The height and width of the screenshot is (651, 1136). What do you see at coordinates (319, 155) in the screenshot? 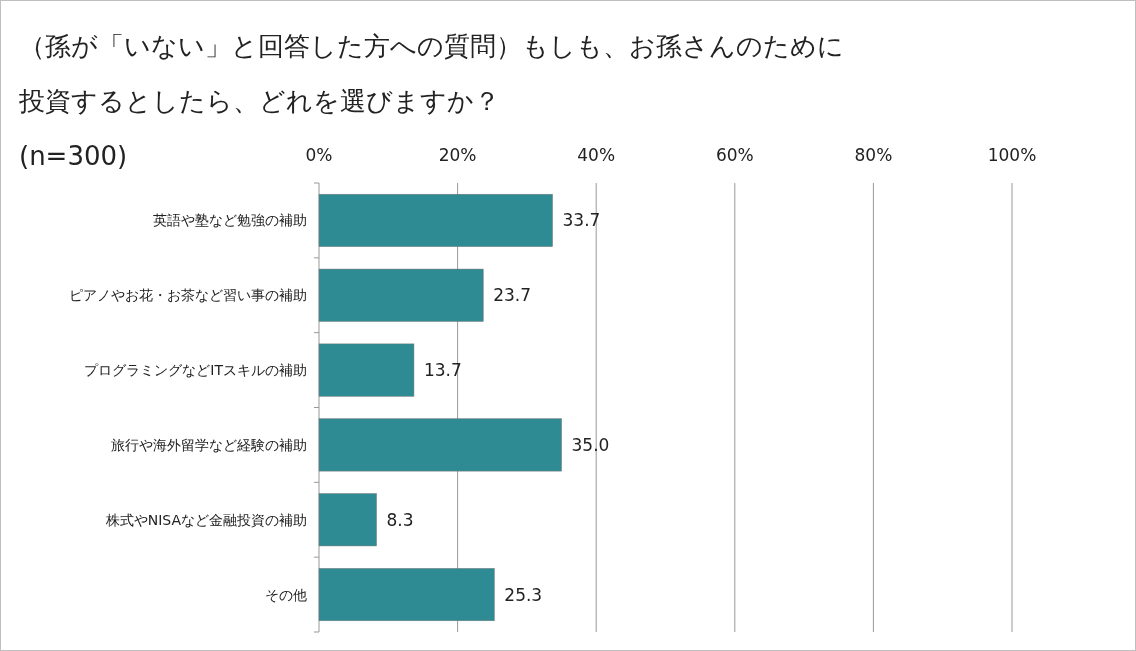
I see `x-tick-label: 0%` at bounding box center [319, 155].